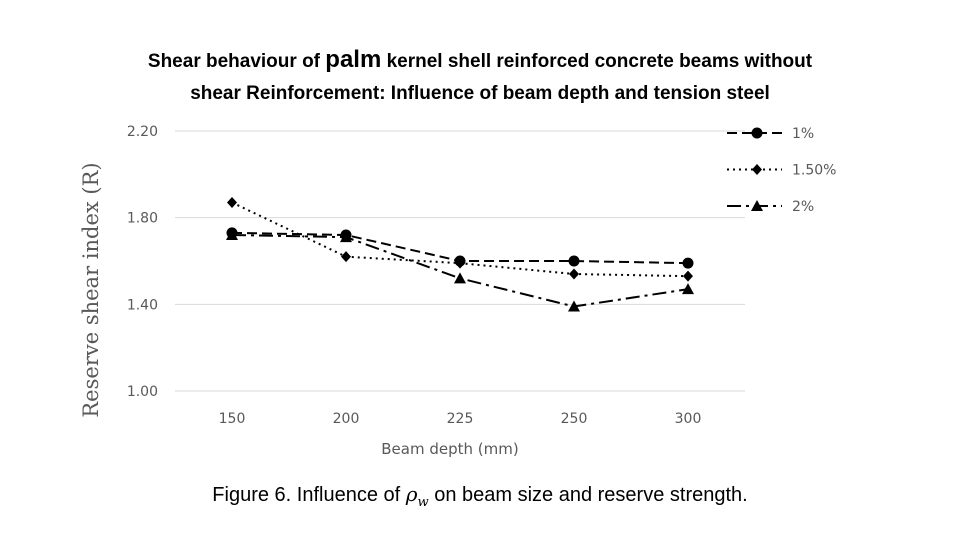  What do you see at coordinates (142, 392) in the screenshot?
I see `y-tick-label: 1.00` at bounding box center [142, 392].